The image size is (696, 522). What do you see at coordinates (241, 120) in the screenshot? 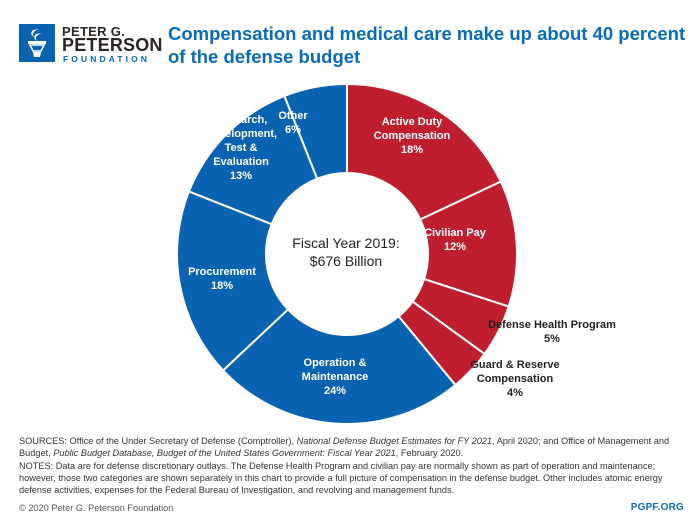
I see `slice-name: Research,` at bounding box center [241, 120].